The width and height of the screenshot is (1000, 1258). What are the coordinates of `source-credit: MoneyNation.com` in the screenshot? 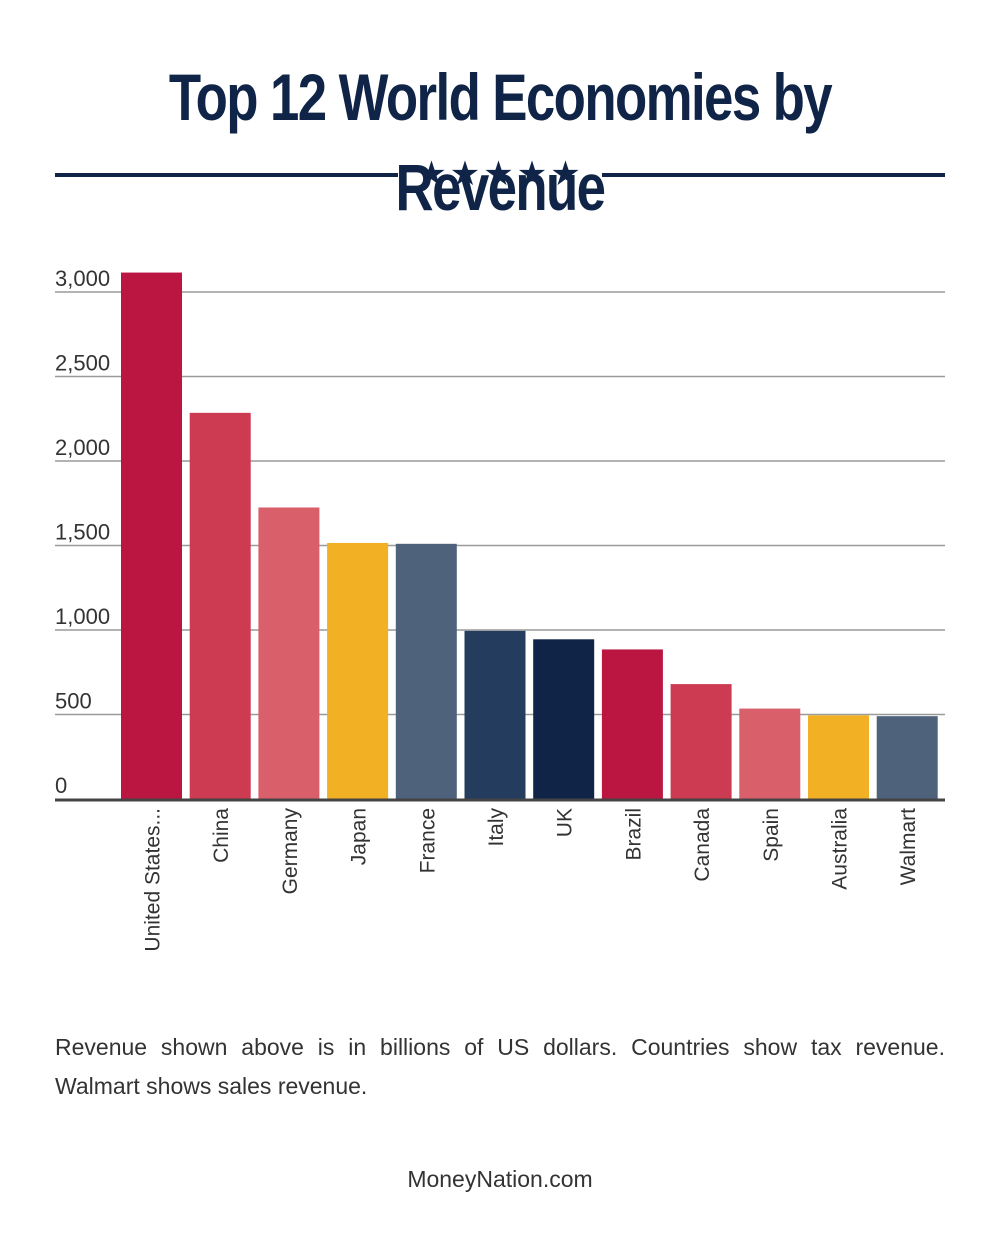 It's located at (500, 1179).